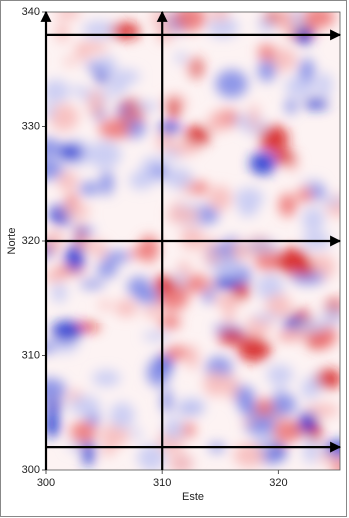 The image size is (349, 518). I want to click on y-tick-label: 310, so click(31, 355).